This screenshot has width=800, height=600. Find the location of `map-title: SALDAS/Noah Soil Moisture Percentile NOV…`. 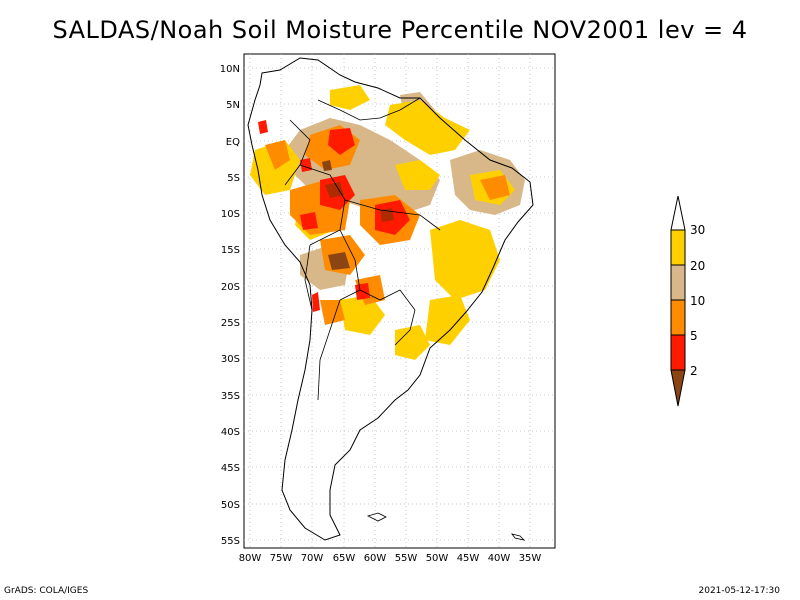

map-title: SALDAS/Noah Soil Moisture Percentile NOV… is located at coordinates (400, 30).